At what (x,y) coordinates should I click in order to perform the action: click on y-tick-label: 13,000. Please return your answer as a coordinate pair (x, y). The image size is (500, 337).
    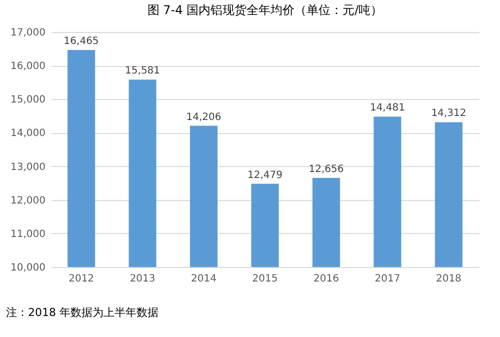
    Looking at the image, I should click on (28, 167).